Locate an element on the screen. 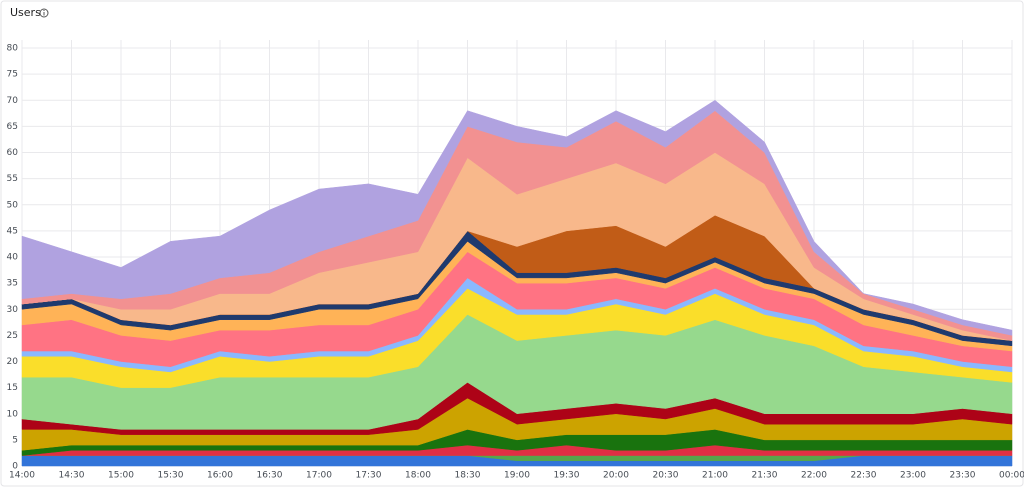 The width and height of the screenshot is (1024, 487). x-tick-label: 18:00 is located at coordinates (418, 476).